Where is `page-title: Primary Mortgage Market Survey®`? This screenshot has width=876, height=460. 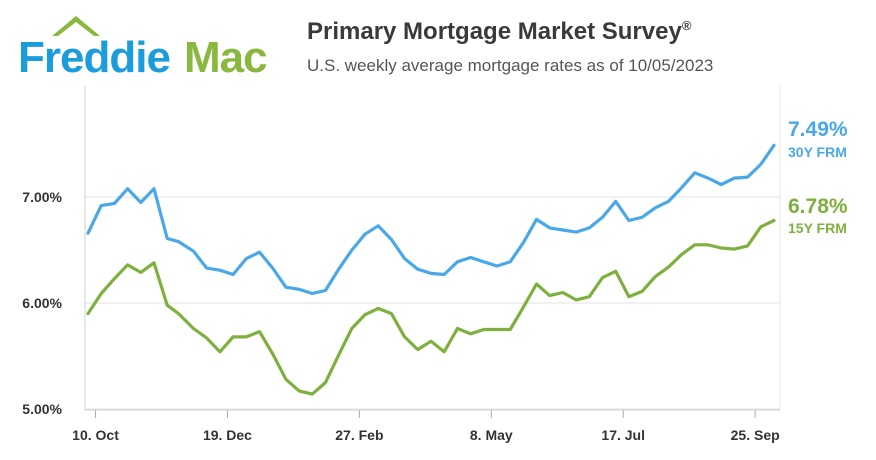
page-title: Primary Mortgage Market Survey® is located at coordinates (499, 32).